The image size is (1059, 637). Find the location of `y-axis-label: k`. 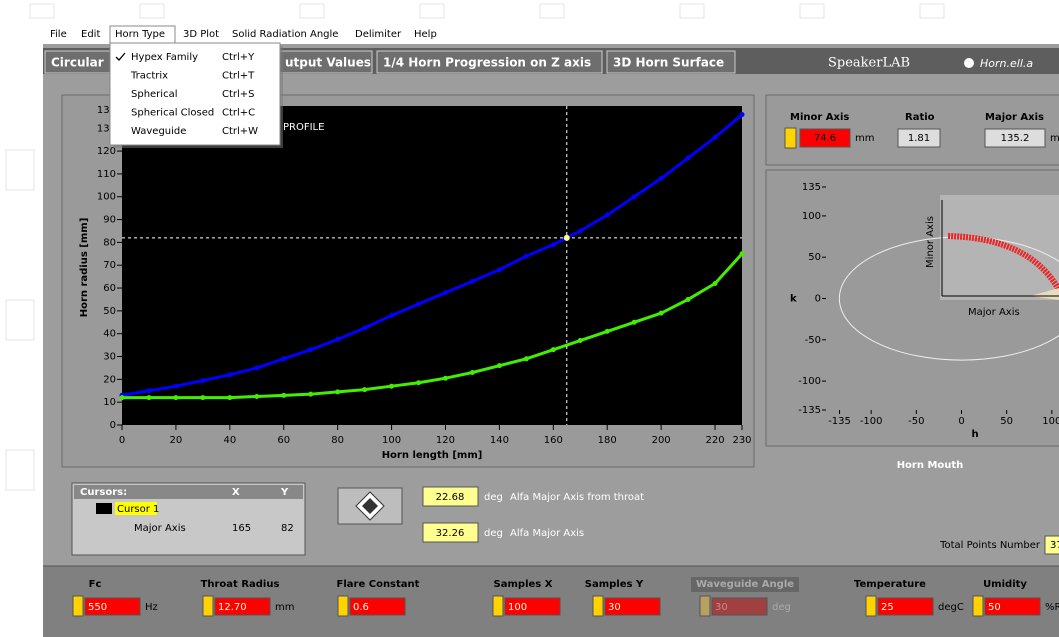

y-axis-label: k is located at coordinates (793, 299).